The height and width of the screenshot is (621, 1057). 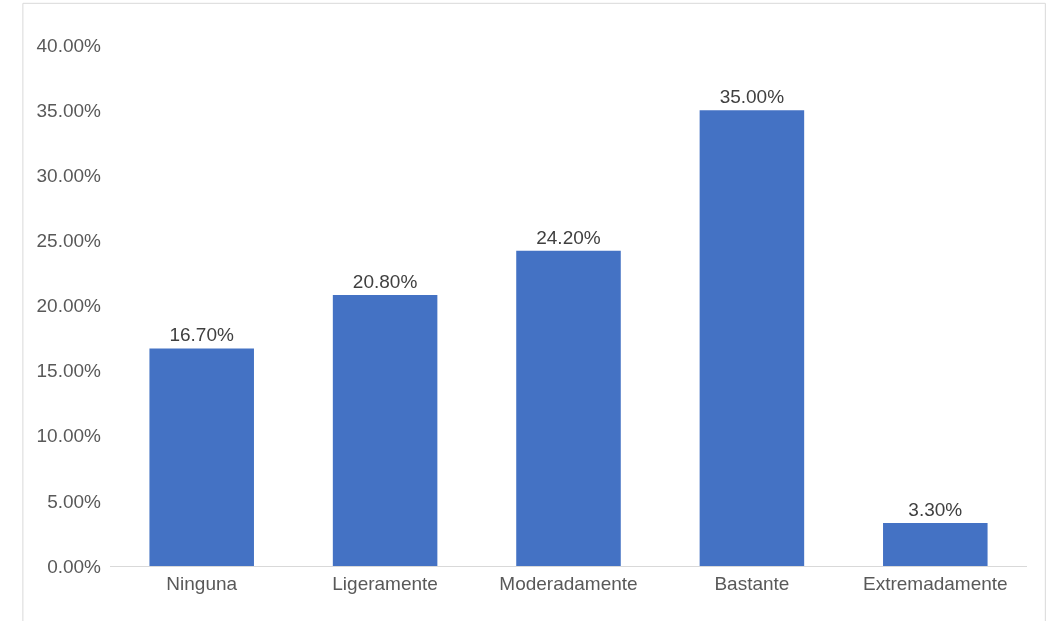 I want to click on x-tick-label: Moderadamente, so click(x=568, y=583).